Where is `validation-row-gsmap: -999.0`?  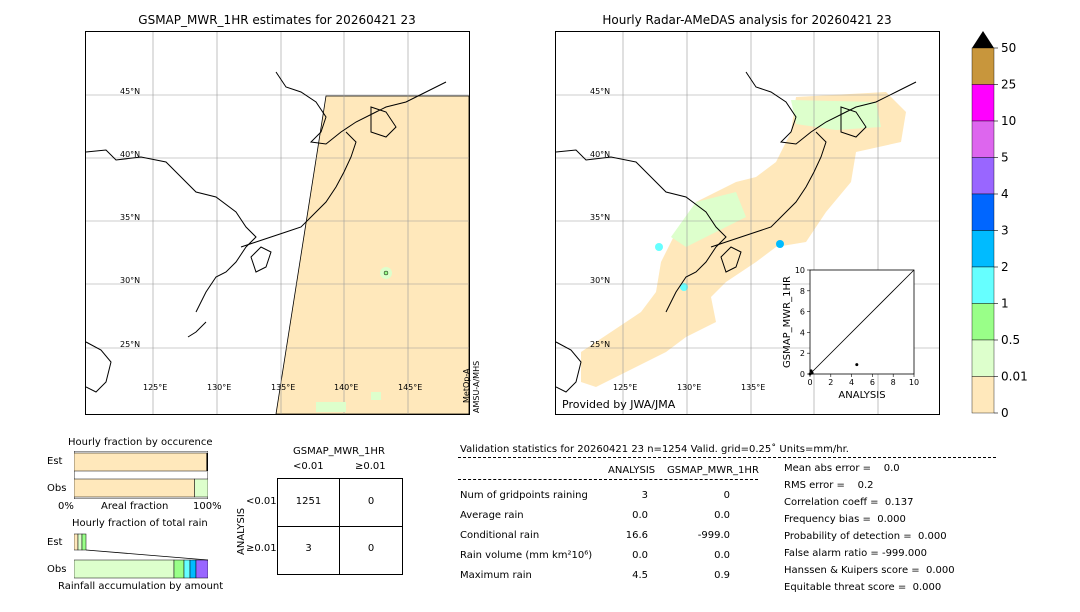
validation-row-gsmap: -999.0 is located at coordinates (713, 535).